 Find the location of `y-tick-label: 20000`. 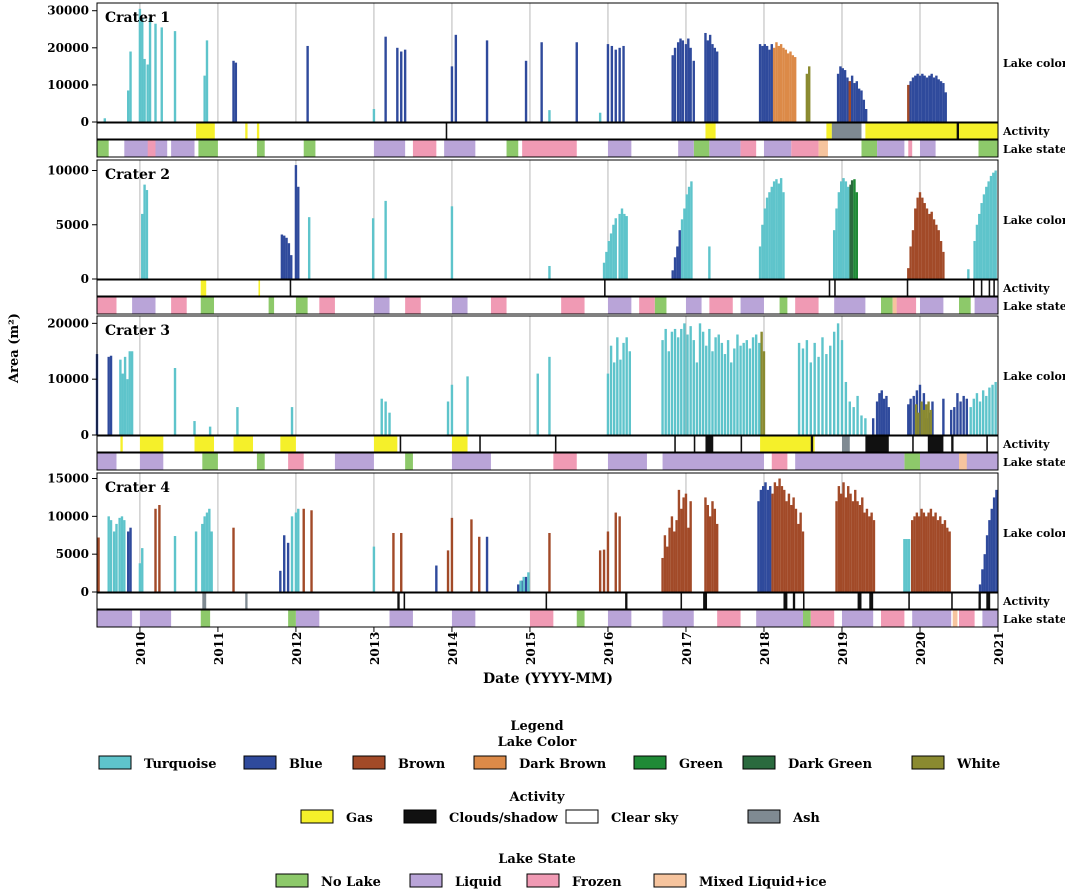

y-tick-label: 20000 is located at coordinates (68, 323).